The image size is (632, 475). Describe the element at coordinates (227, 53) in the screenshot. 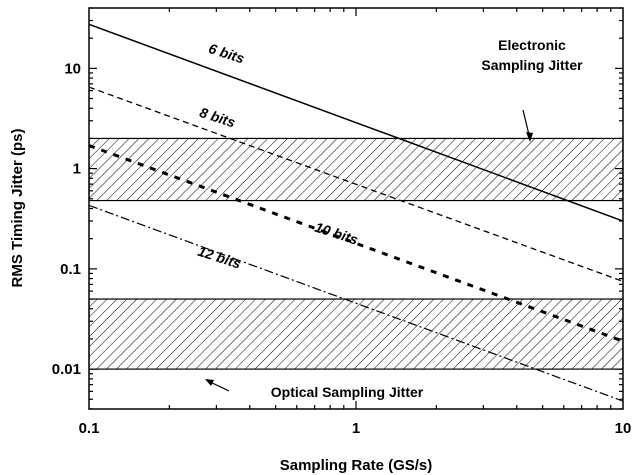

I see `series-label-6-bits: 6 bits` at that location.